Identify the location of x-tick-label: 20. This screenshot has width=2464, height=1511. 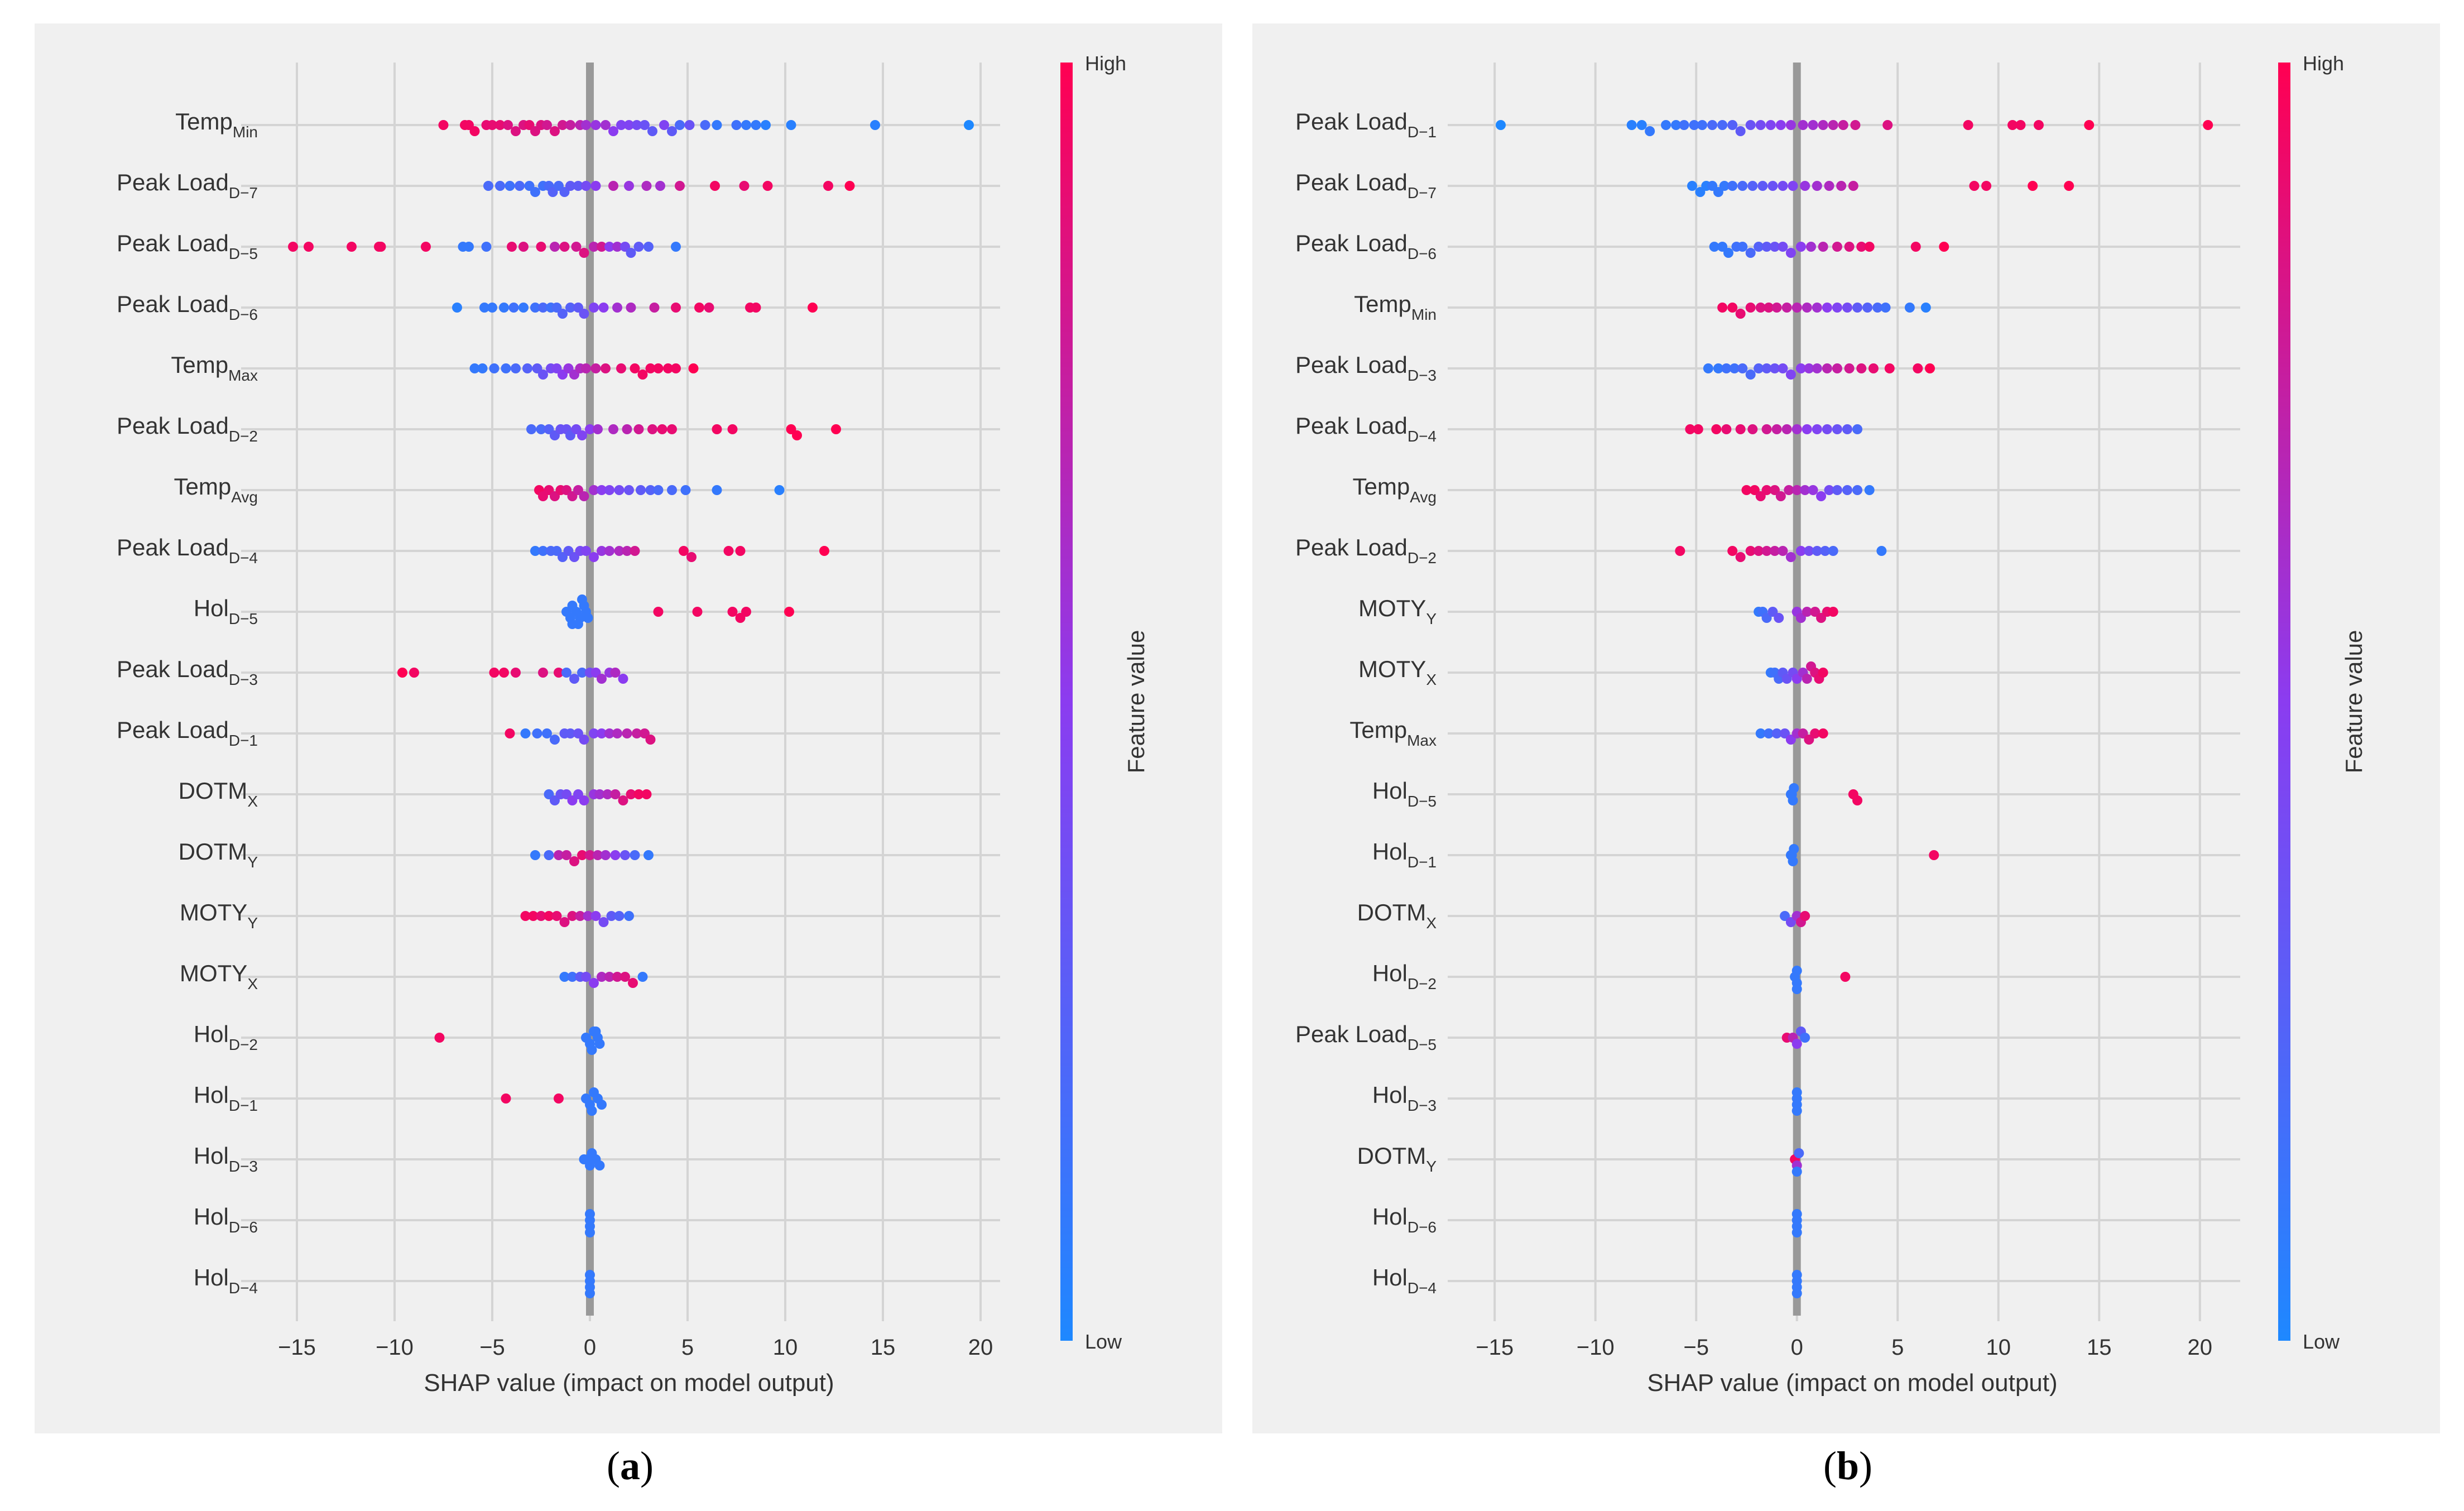
(2200, 1347).